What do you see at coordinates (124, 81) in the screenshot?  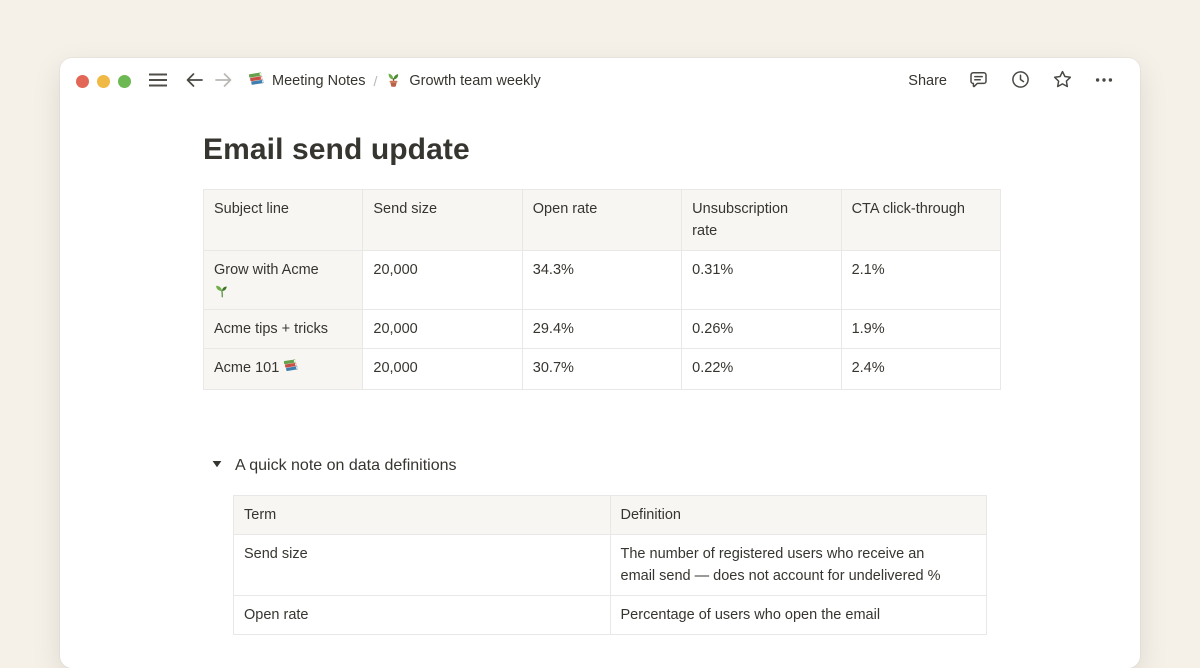 I see `maximize-window-button` at bounding box center [124, 81].